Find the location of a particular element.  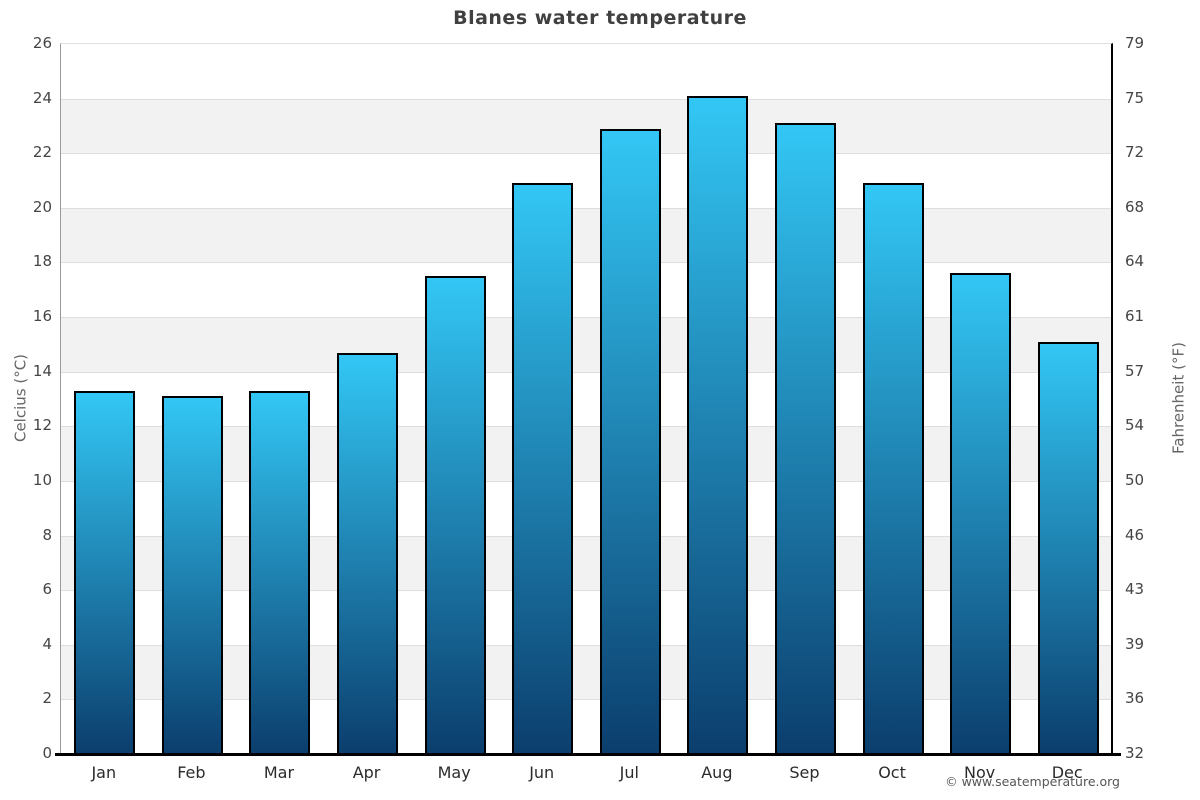

gridline-12c is located at coordinates (586, 427).